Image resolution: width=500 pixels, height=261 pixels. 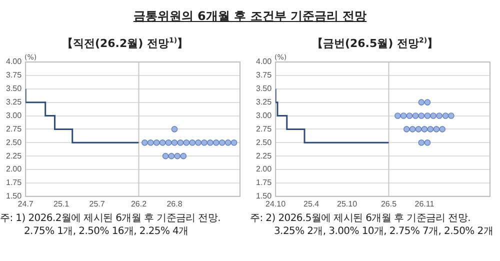 What do you see at coordinates (389, 203) in the screenshot?
I see `x-tick-label: 26.5` at bounding box center [389, 203].